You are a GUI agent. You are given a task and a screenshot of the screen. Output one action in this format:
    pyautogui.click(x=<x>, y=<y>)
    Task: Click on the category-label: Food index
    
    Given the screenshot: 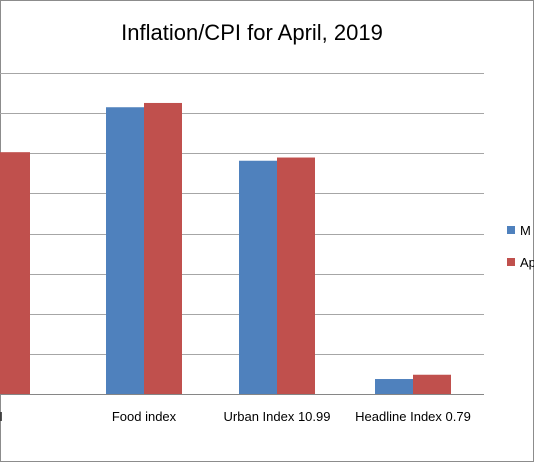 What is the action you would take?
    pyautogui.click(x=144, y=416)
    